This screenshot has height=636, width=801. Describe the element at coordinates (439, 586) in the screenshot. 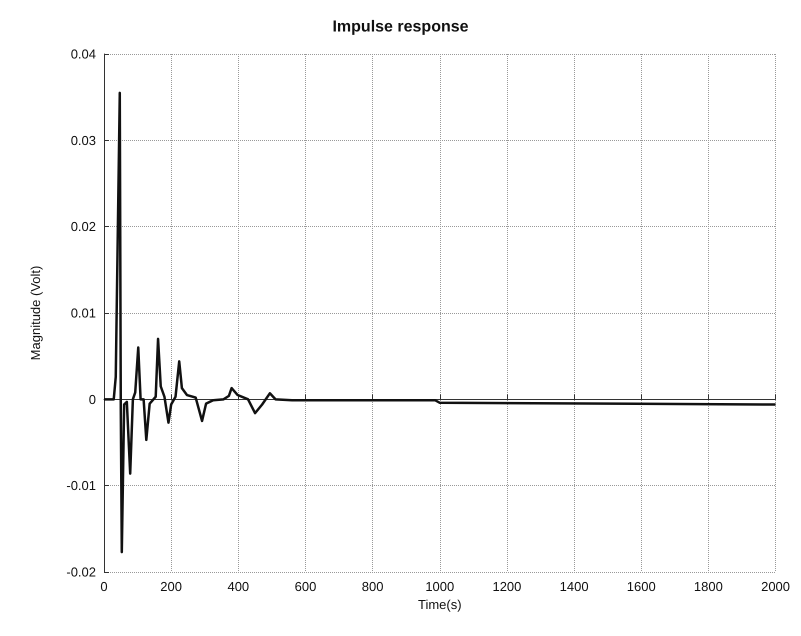

I see `x-tick-label: 1000` at that location.